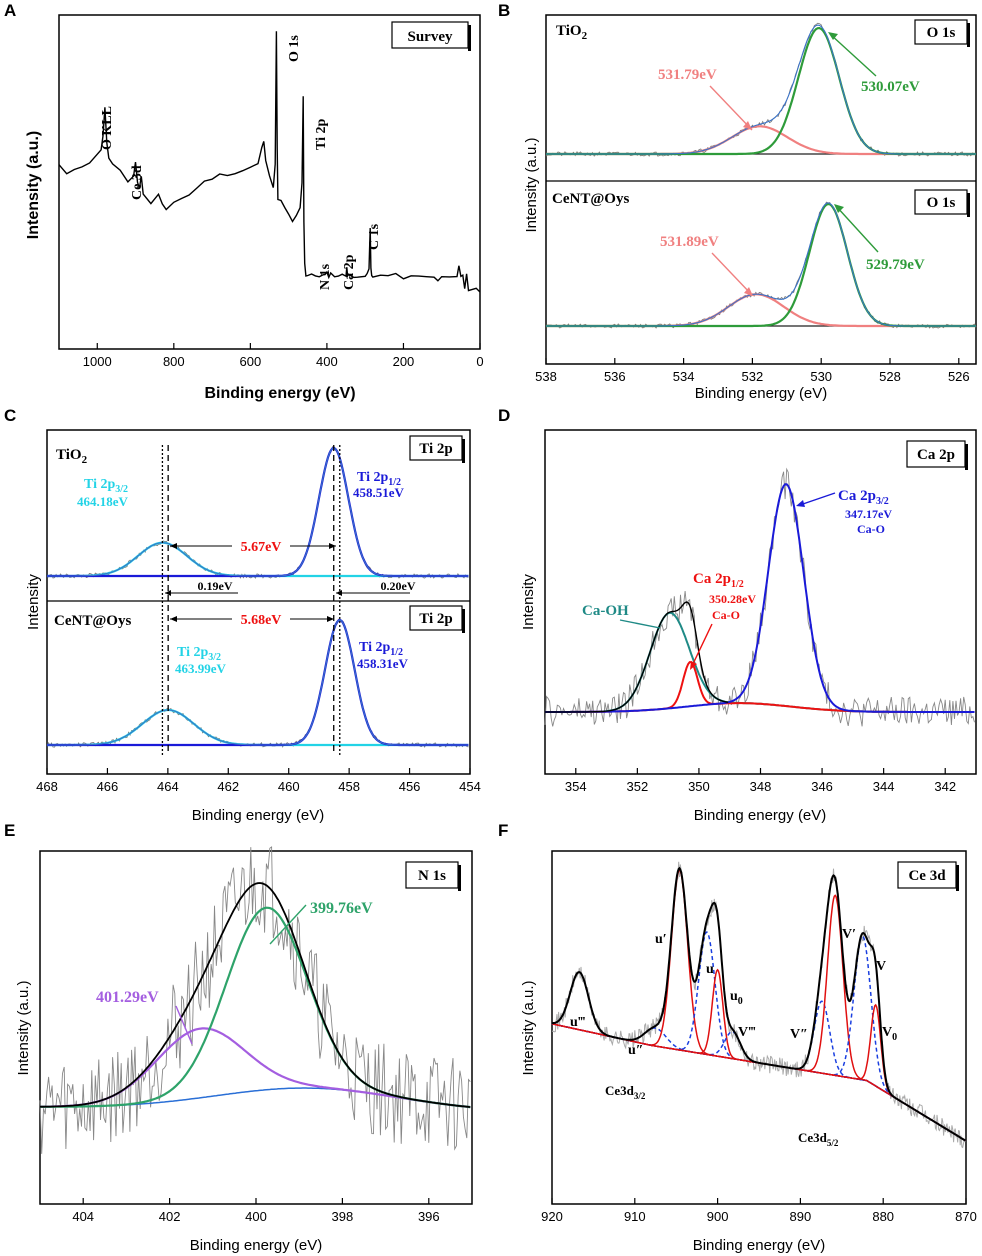 This screenshot has height=1256, width=982. Describe the element at coordinates (504, 10) in the screenshot. I see `panel-letter-b: B` at that location.